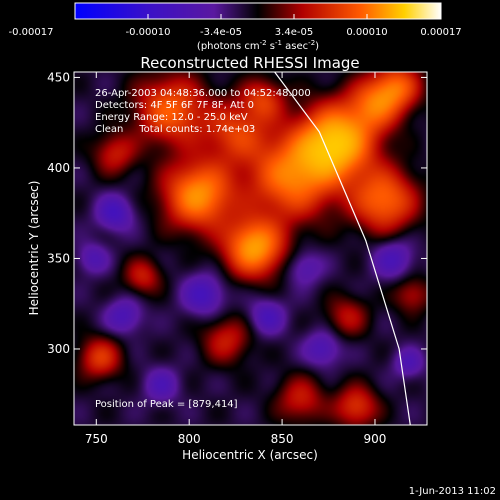  Describe the element at coordinates (221, 32) in the screenshot. I see `colorbar-tick-label: -3.4e-05` at that location.